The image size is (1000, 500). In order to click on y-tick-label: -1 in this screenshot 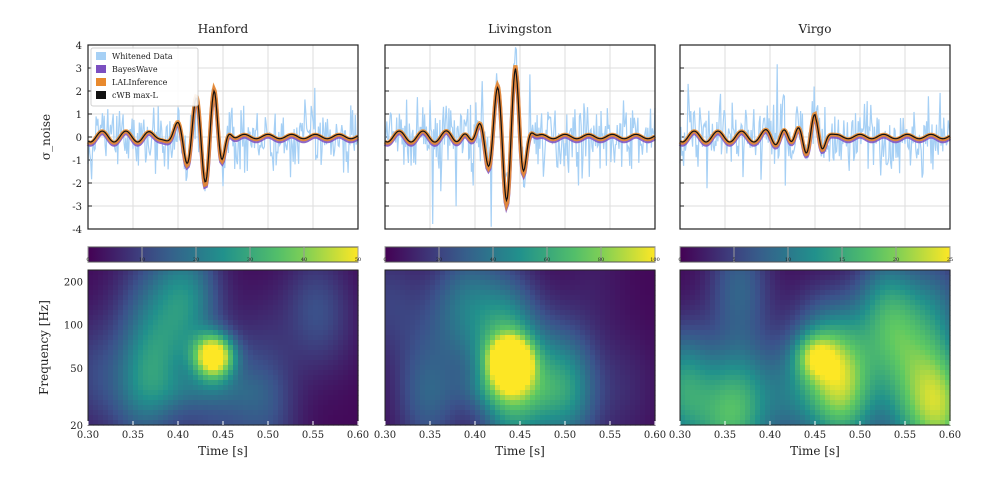, I will do `click(77, 161)`.